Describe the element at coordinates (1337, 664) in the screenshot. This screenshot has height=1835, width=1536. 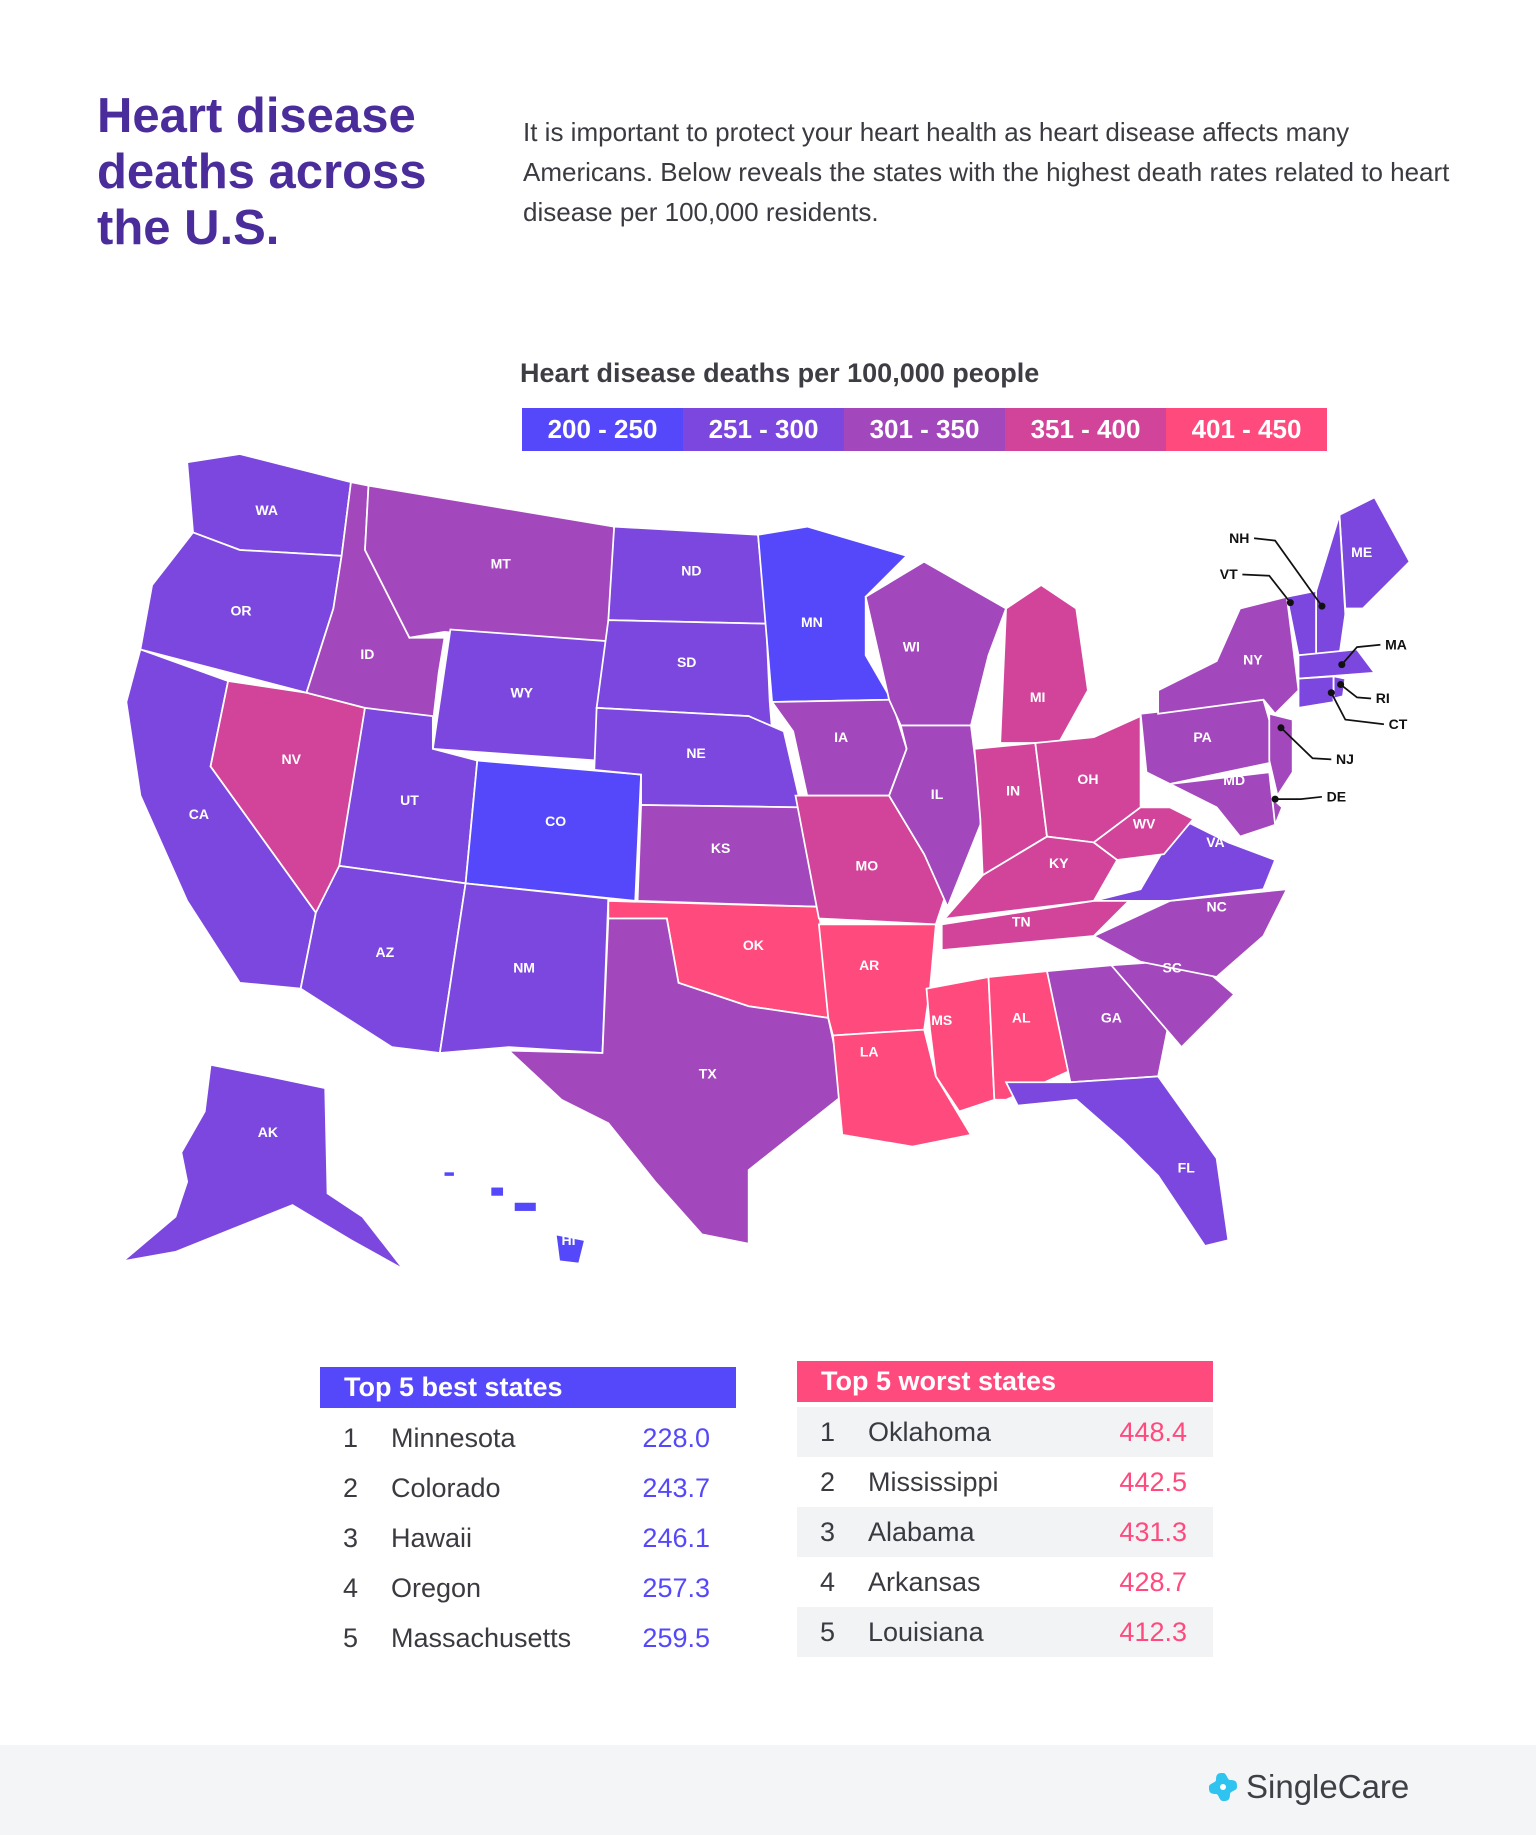
I see `state-ma` at that location.